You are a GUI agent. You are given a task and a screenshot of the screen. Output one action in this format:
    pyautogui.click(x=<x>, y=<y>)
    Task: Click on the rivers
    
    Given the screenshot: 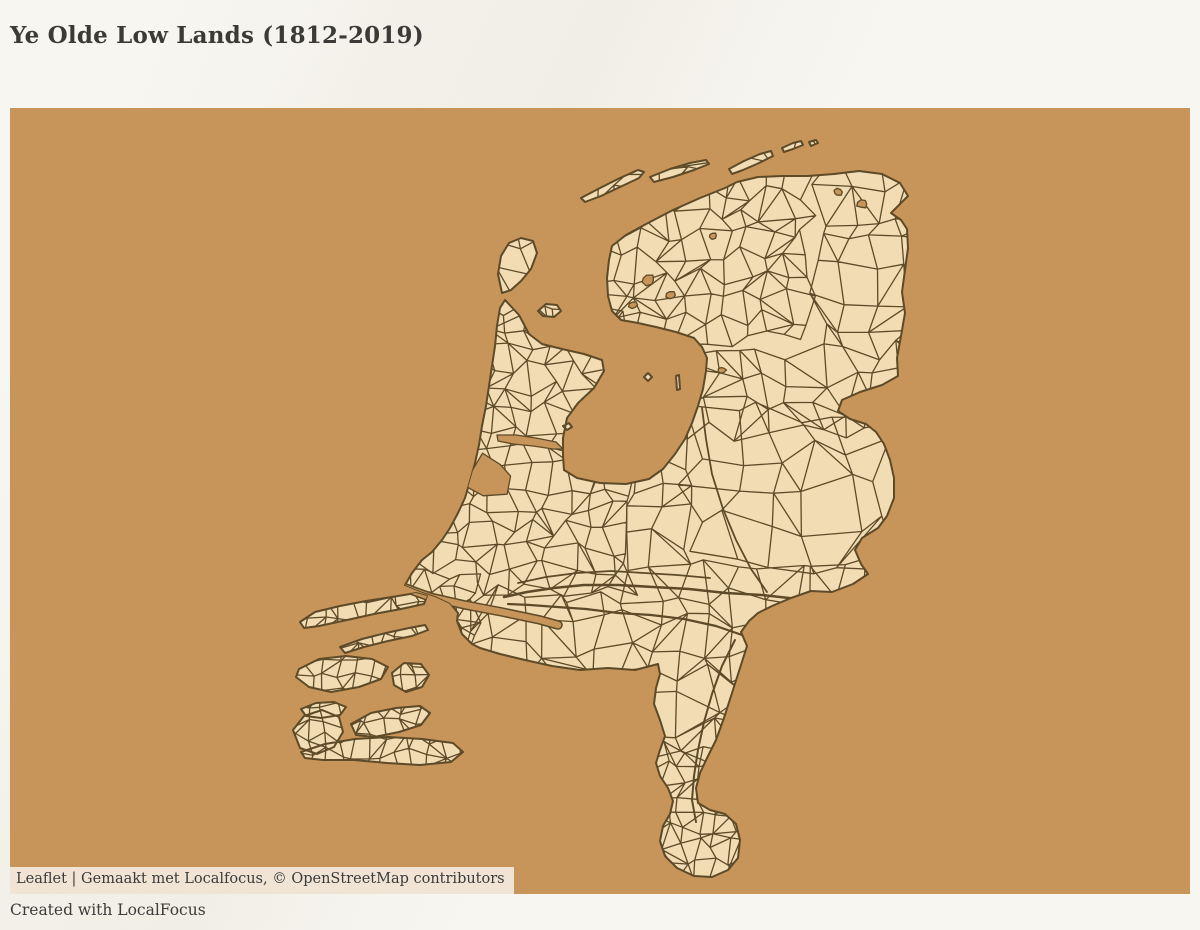 What is the action you would take?
    pyautogui.click(x=669, y=615)
    